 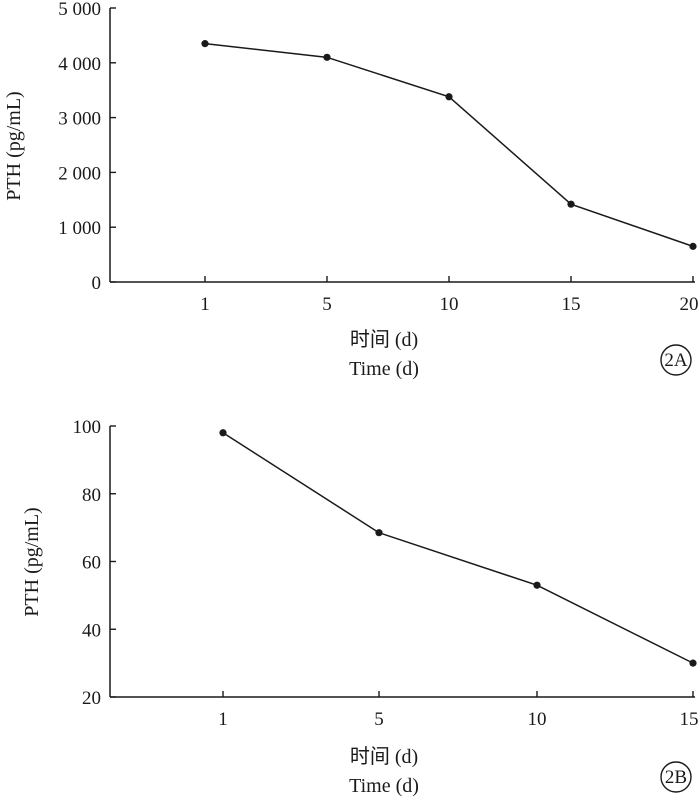 What do you see at coordinates (79, 64) in the screenshot?
I see `y-tick-label: 4 000` at bounding box center [79, 64].